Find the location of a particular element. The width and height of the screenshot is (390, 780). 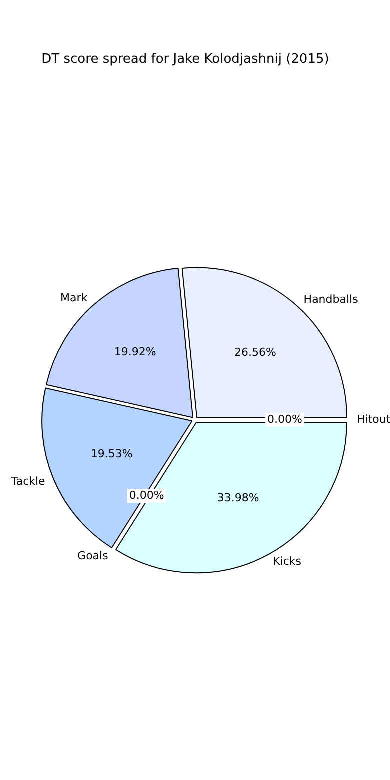

slice-label: Handballs is located at coordinates (331, 299).